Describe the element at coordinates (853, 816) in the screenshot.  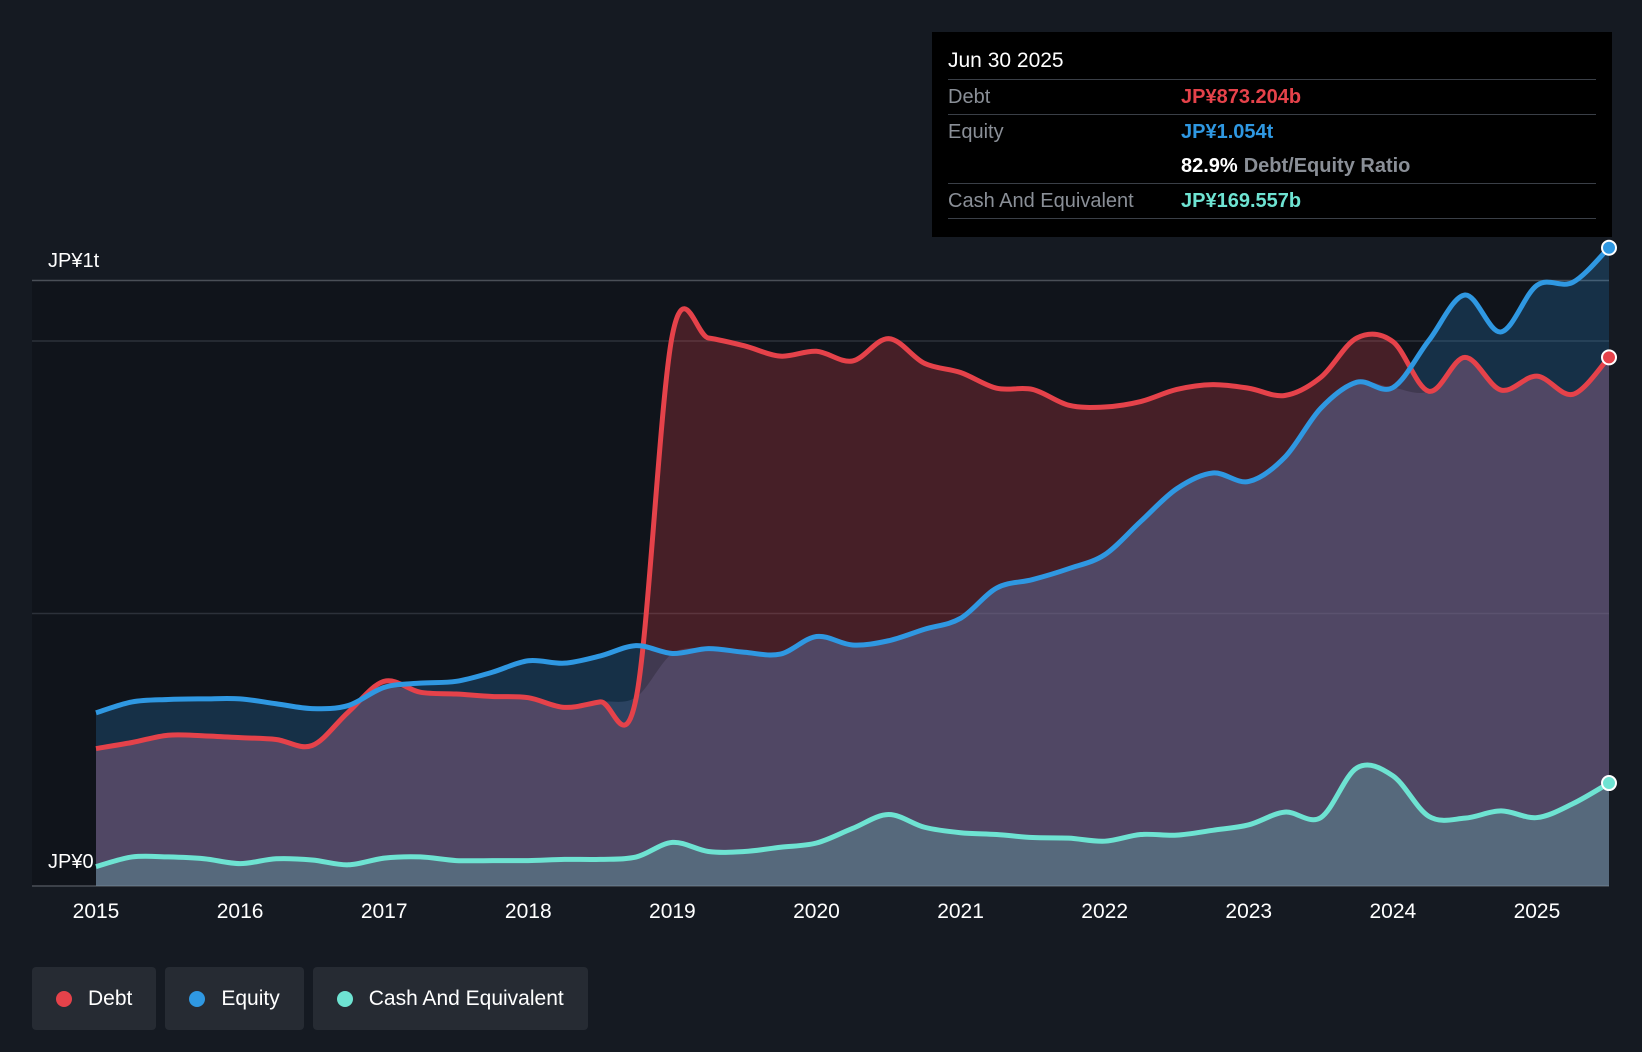
I see `cash-and-equivalent-line` at that location.